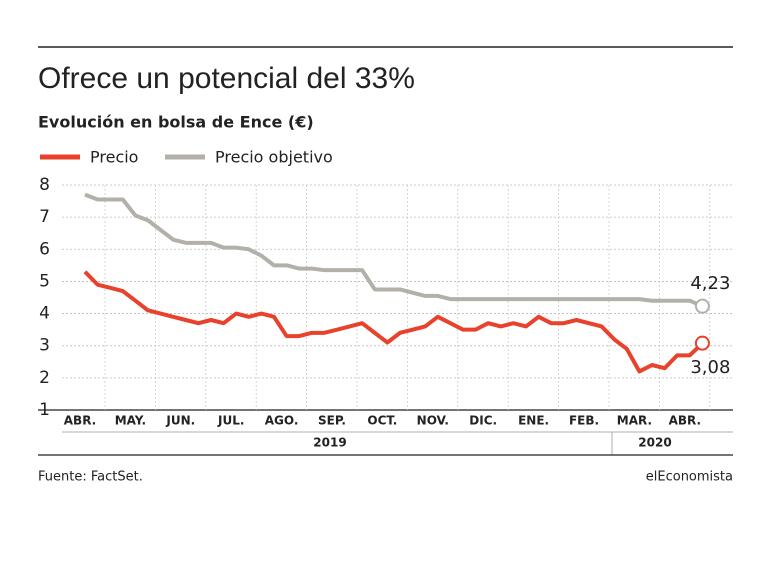 This screenshot has height=563, width=770. What do you see at coordinates (176, 122) in the screenshot?
I see `chart-subtitle: Evolución en bolsa de Ence (€)` at bounding box center [176, 122].